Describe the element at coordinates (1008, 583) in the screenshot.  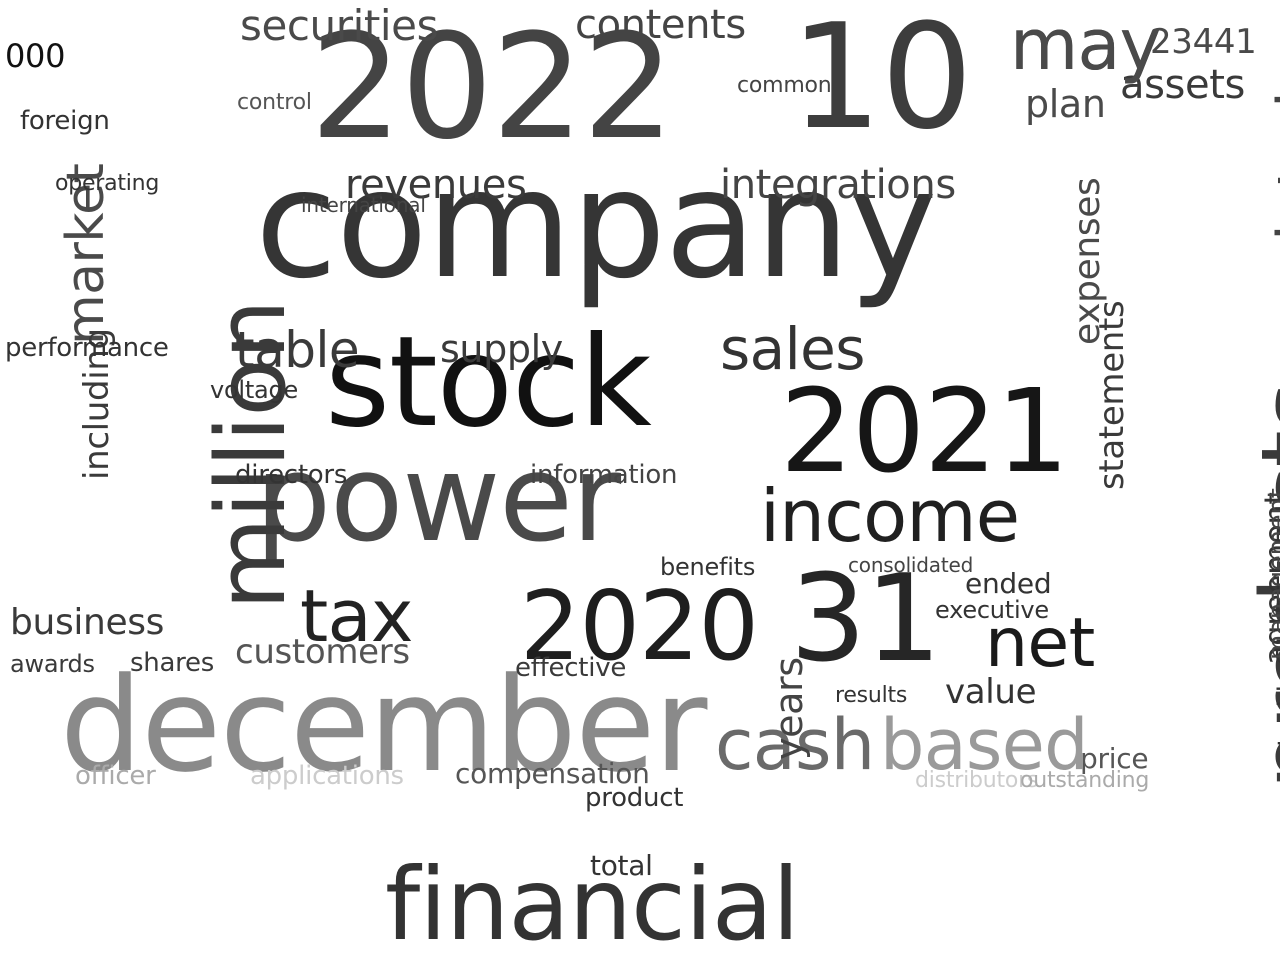
I see `word-37: ended` at that location.